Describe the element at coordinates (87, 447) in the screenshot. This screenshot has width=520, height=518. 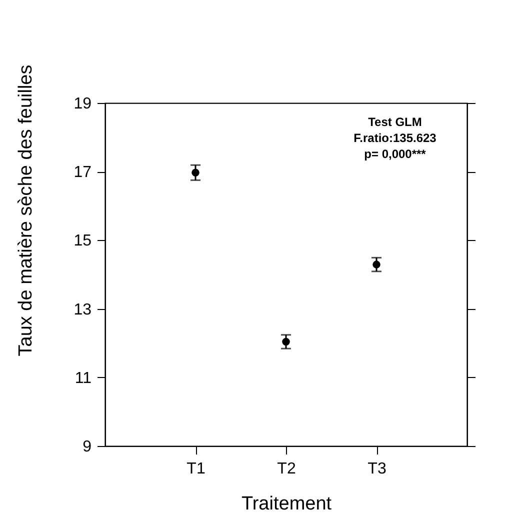
I see `y-tick-label: 9` at that location.